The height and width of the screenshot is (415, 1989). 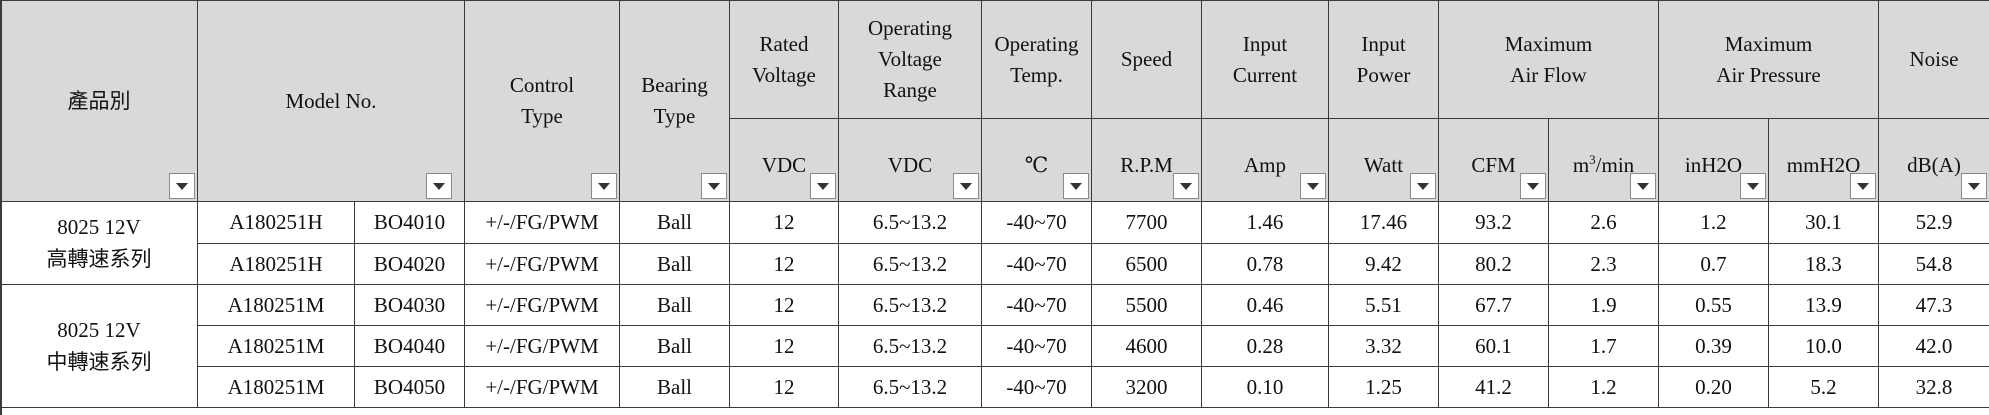 What do you see at coordinates (409, 346) in the screenshot?
I see `cell-part-no: BO4040` at bounding box center [409, 346].